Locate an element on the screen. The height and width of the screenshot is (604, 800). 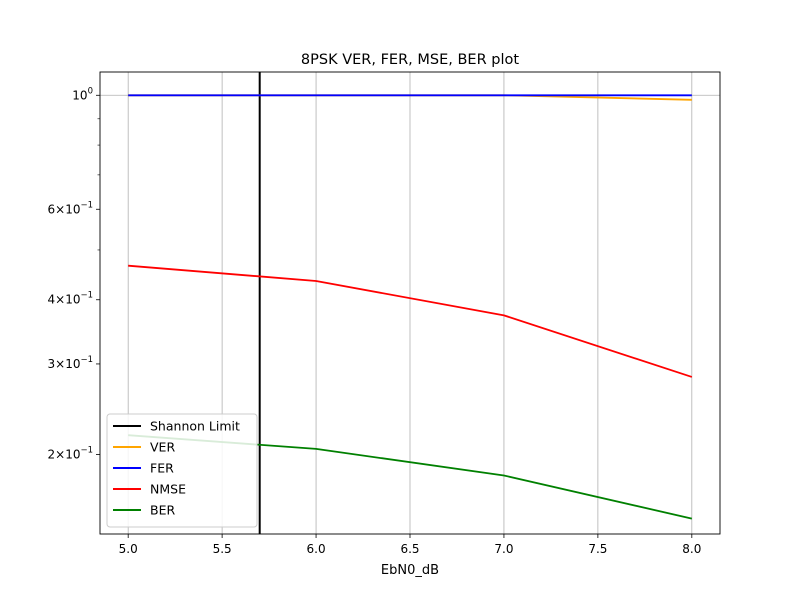
x-tick-label: 6.5 is located at coordinates (409, 549).